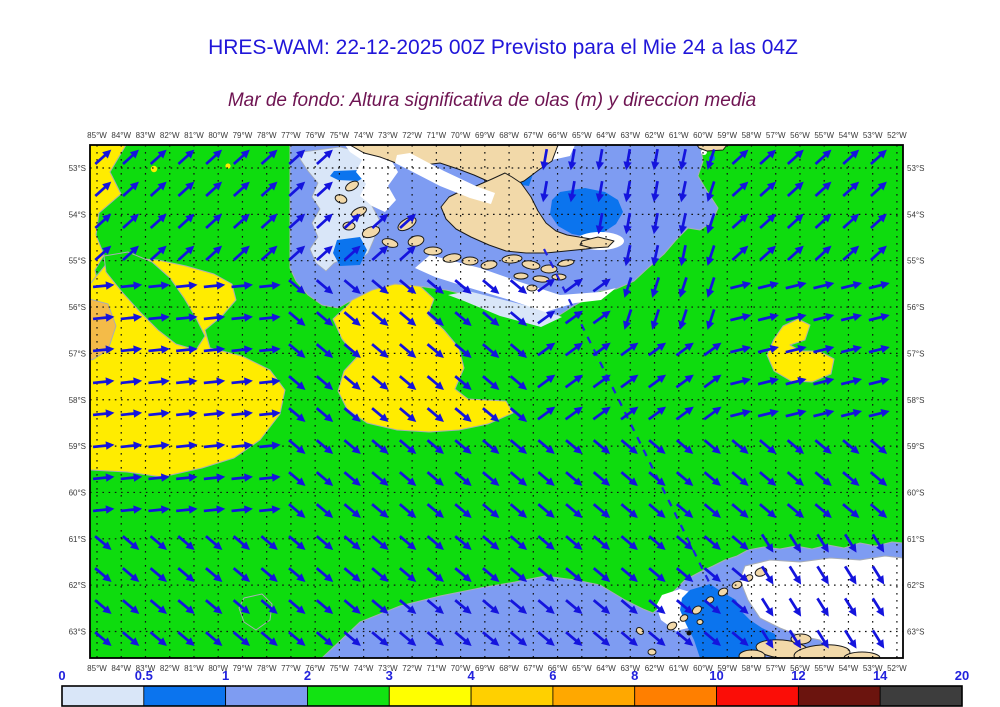  What do you see at coordinates (371, 178) in the screenshot?
I see `white-fjords` at bounding box center [371, 178].